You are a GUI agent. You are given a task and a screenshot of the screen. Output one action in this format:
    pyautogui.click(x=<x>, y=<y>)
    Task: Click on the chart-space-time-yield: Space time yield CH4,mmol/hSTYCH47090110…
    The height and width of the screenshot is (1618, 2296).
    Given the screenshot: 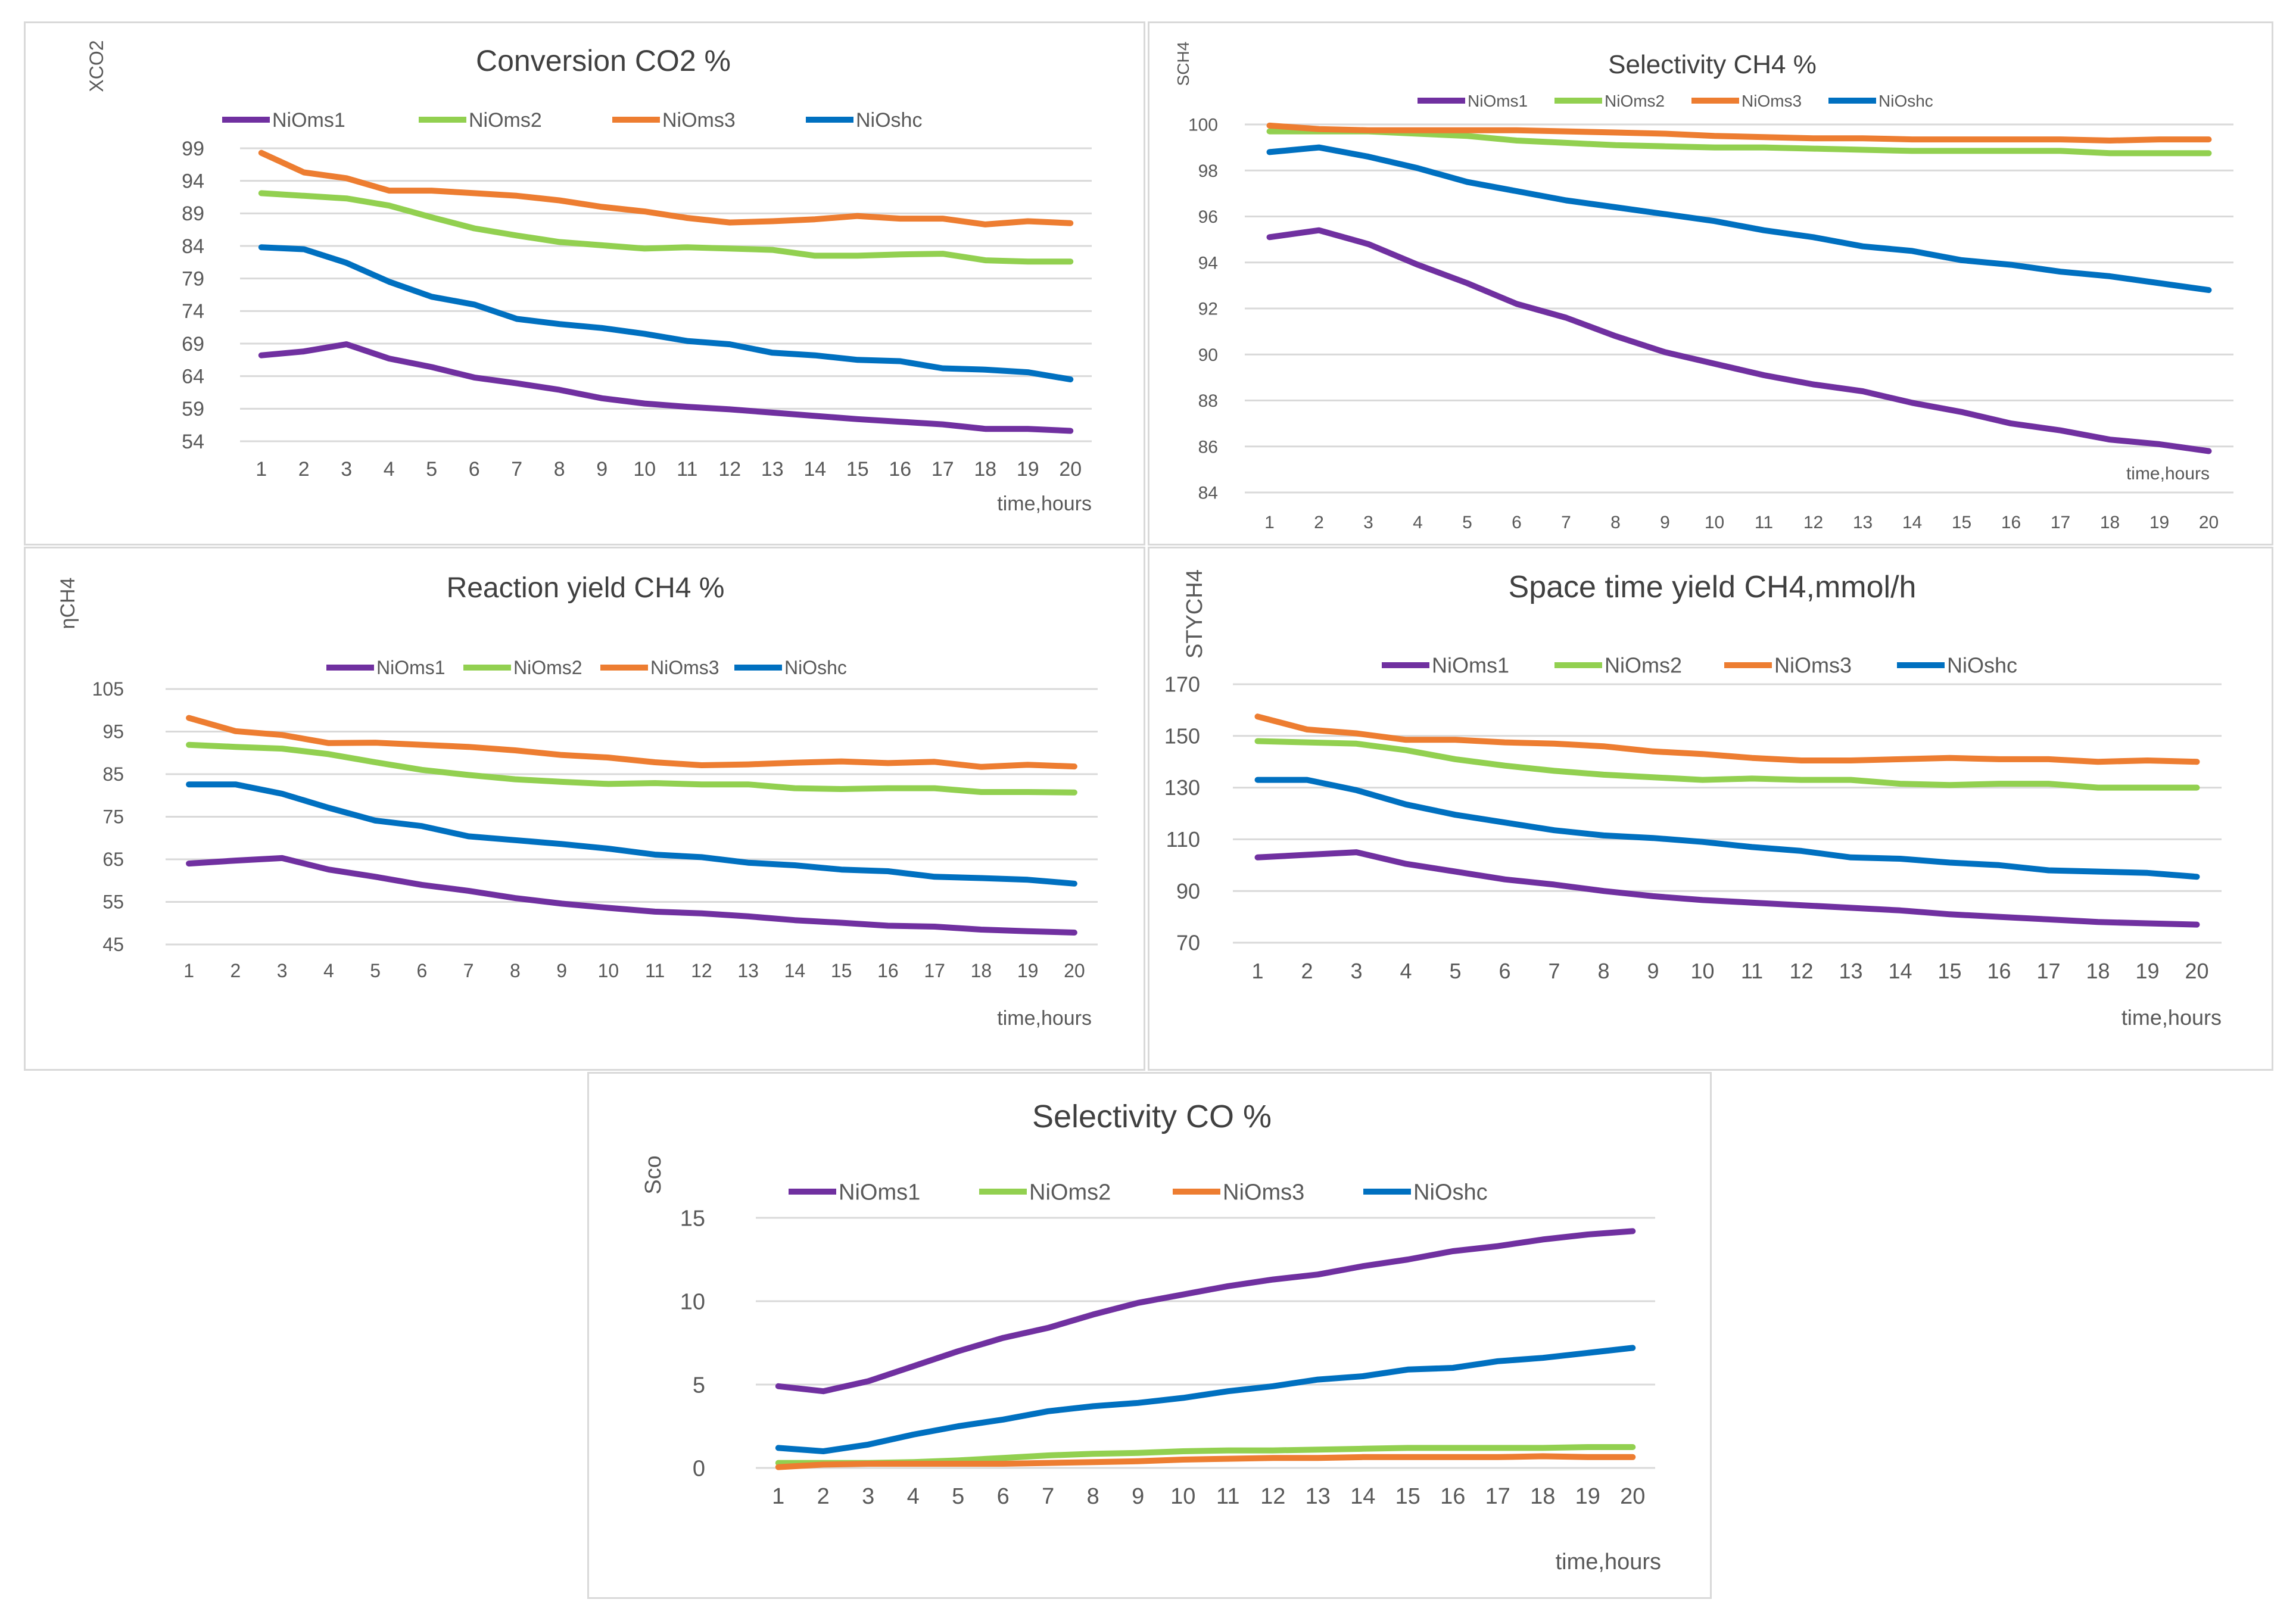 What is the action you would take?
    pyautogui.click(x=1693, y=799)
    